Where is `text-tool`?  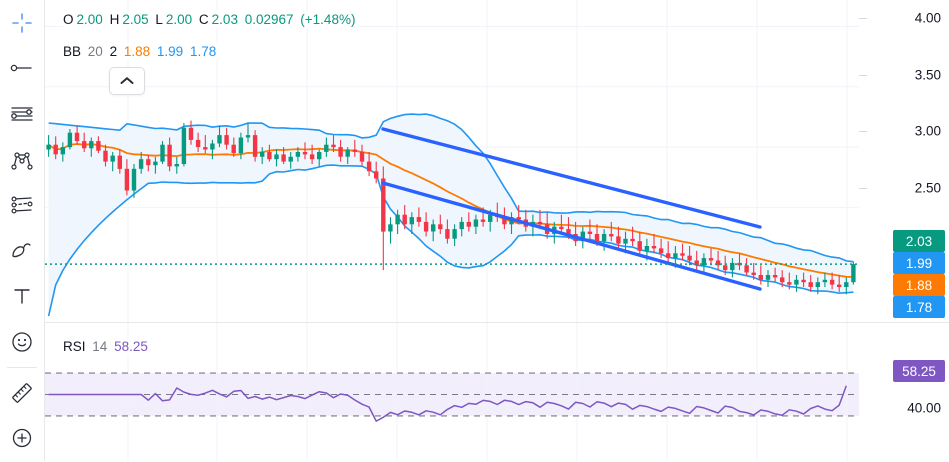 text-tool is located at coordinates (22, 297).